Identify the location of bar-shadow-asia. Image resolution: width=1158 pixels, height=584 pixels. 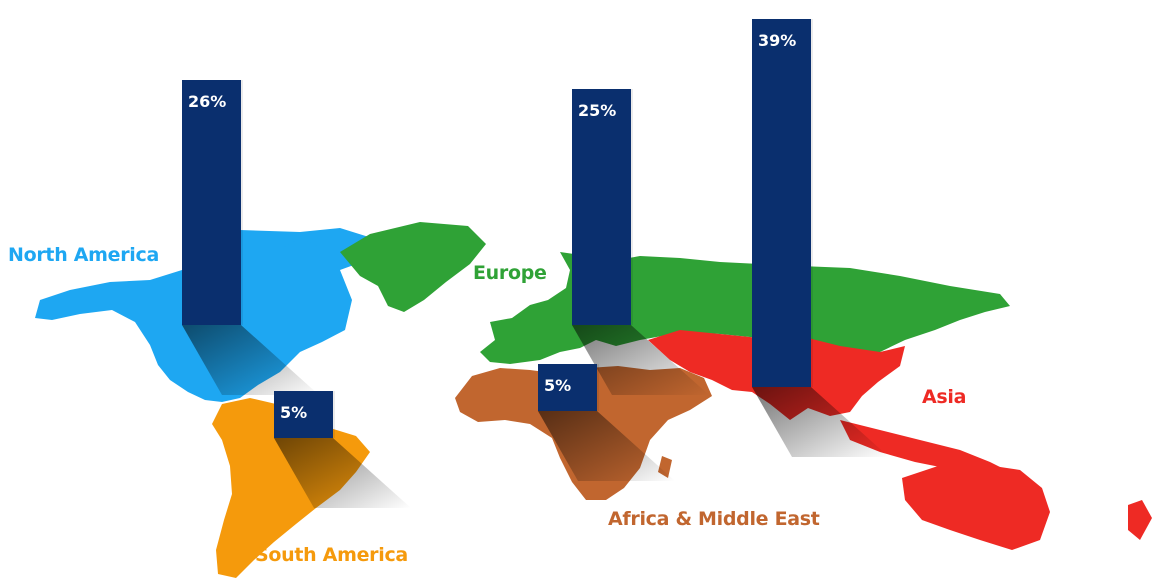
(820, 422).